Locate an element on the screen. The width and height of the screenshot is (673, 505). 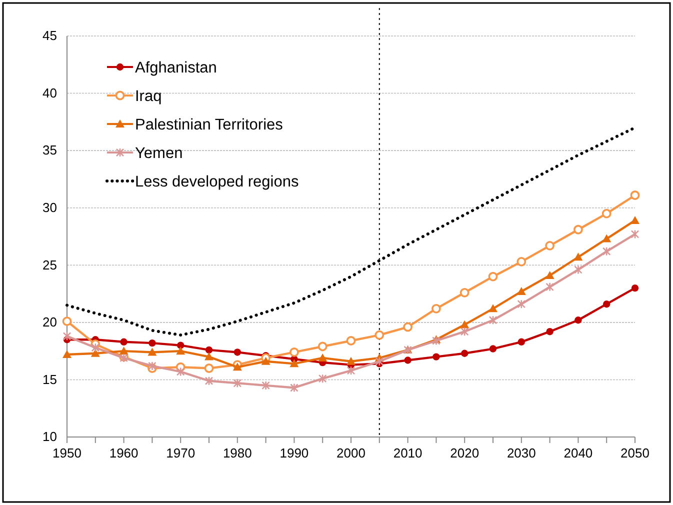
x-tick-label: 2040 is located at coordinates (578, 453).